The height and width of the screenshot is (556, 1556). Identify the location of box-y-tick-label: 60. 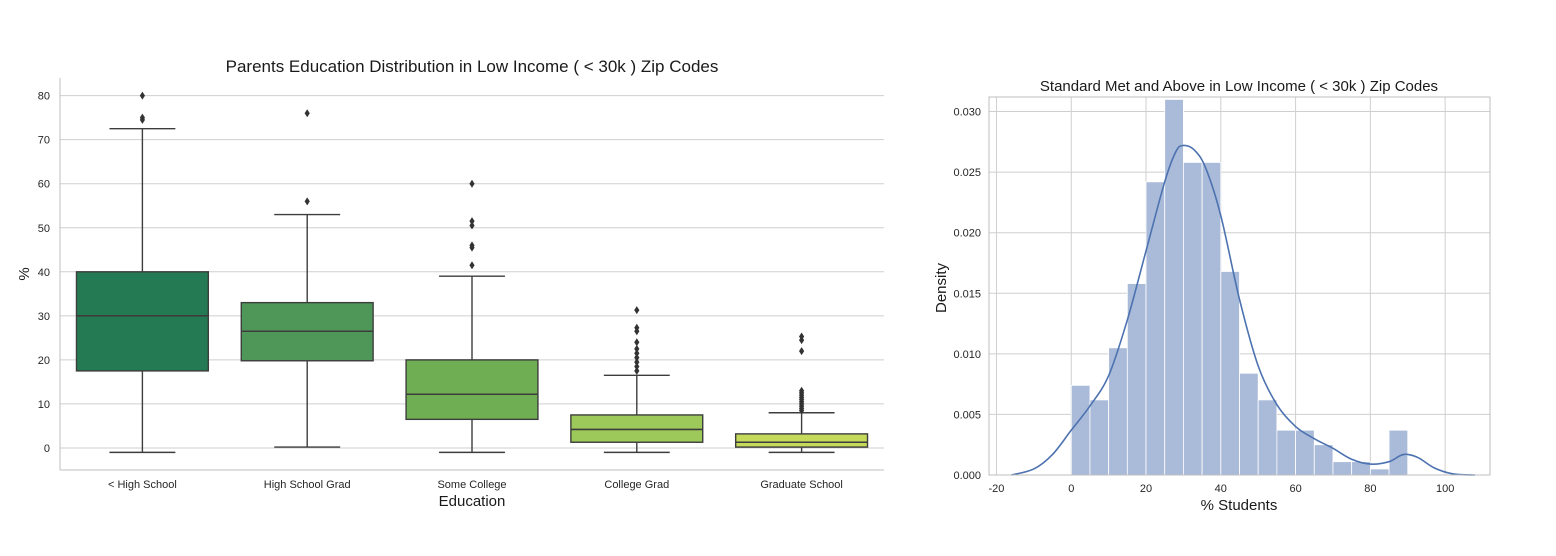
(44, 185).